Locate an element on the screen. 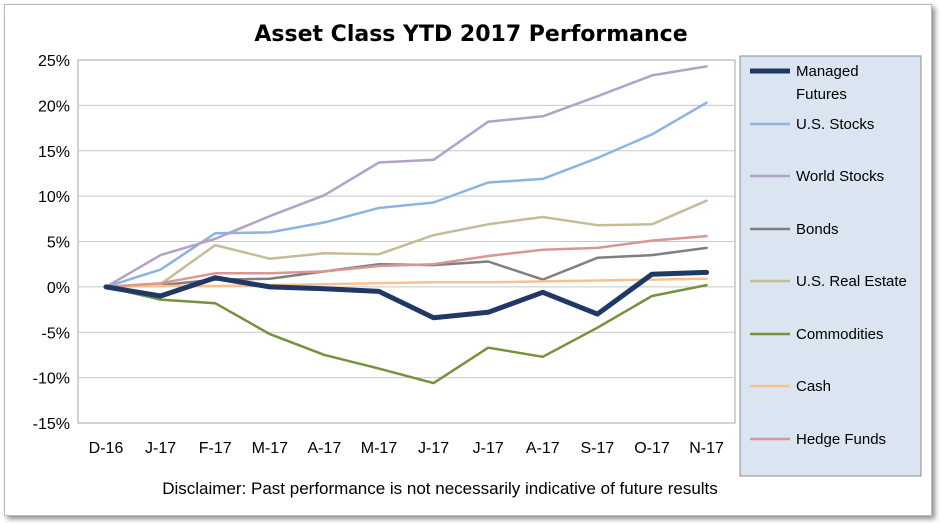 Image resolution: width=940 pixels, height=523 pixels. chart-title: Asset Class YTD 2017 Performance is located at coordinates (470, 34).